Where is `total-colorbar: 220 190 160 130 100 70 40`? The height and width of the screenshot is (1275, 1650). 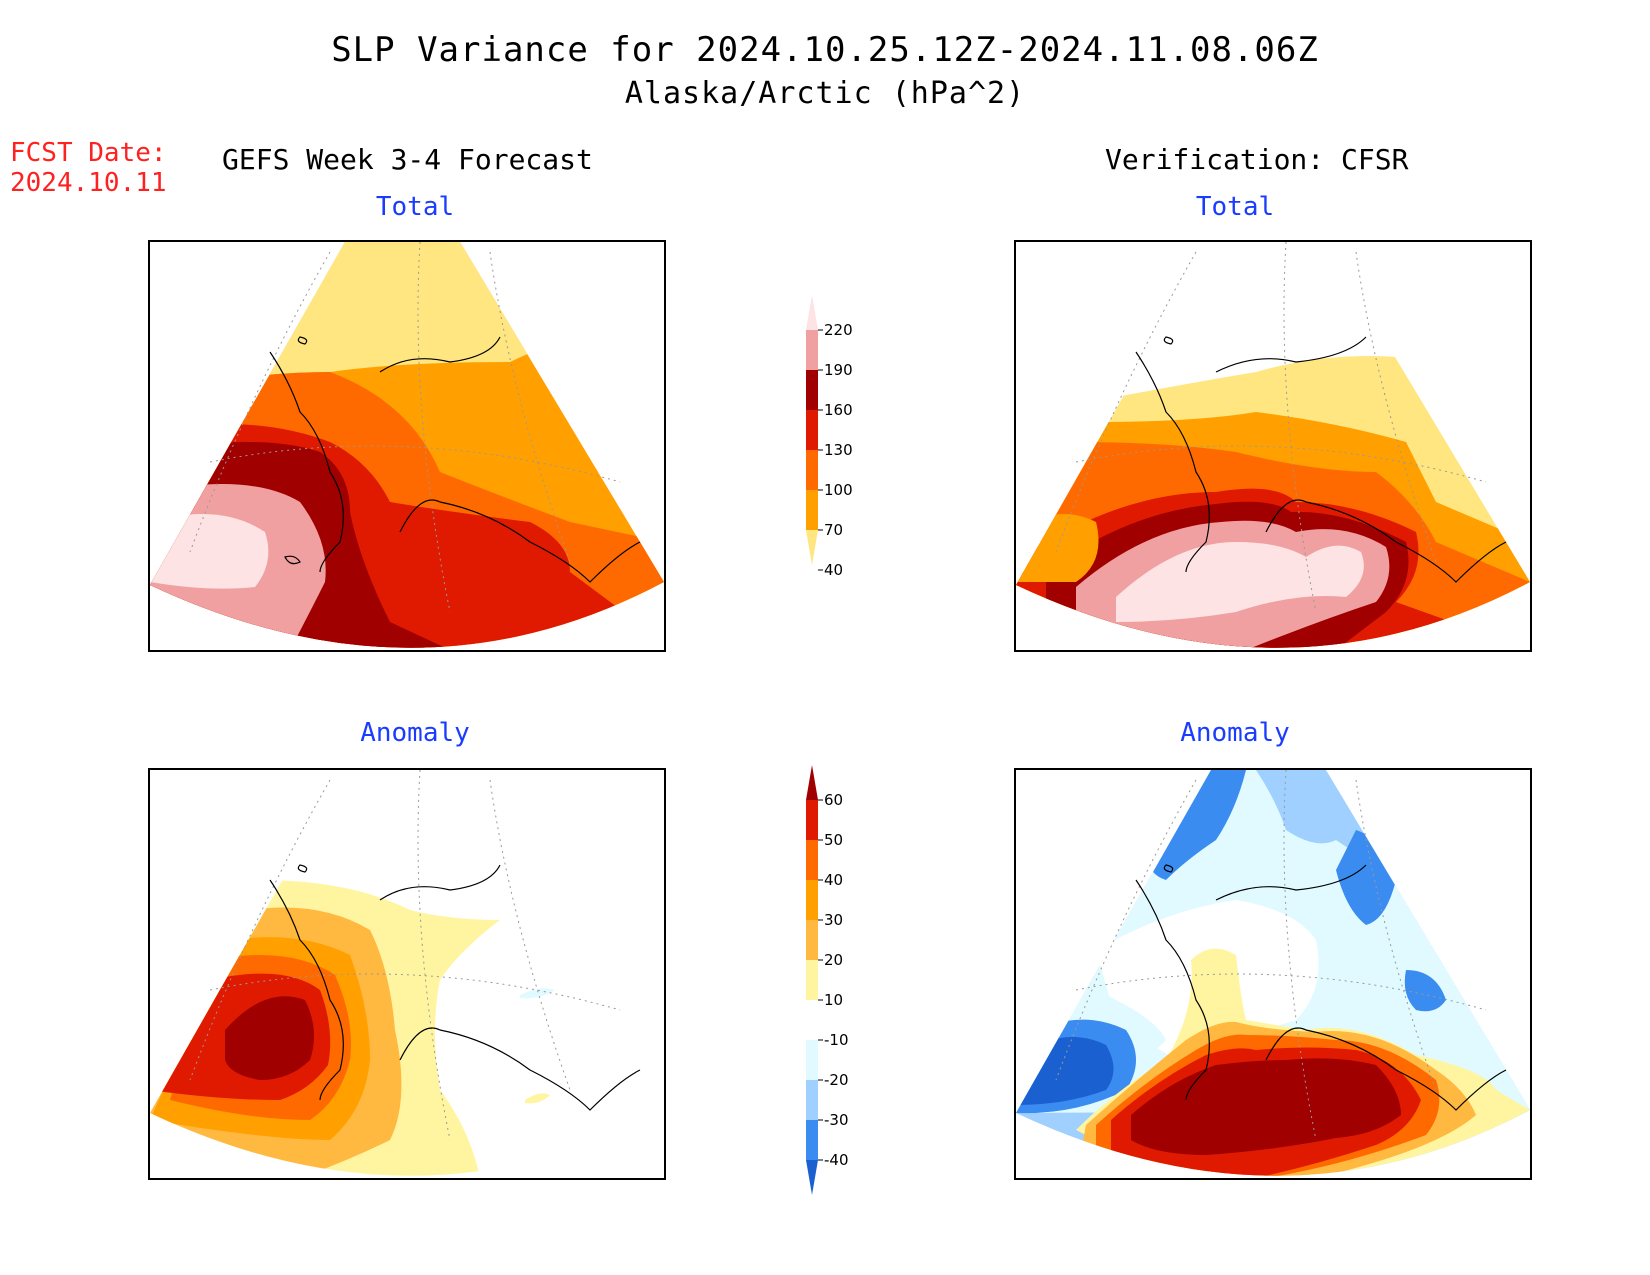
total-colorbar: 220 190 160 130 100 70 40 is located at coordinates (840, 450).